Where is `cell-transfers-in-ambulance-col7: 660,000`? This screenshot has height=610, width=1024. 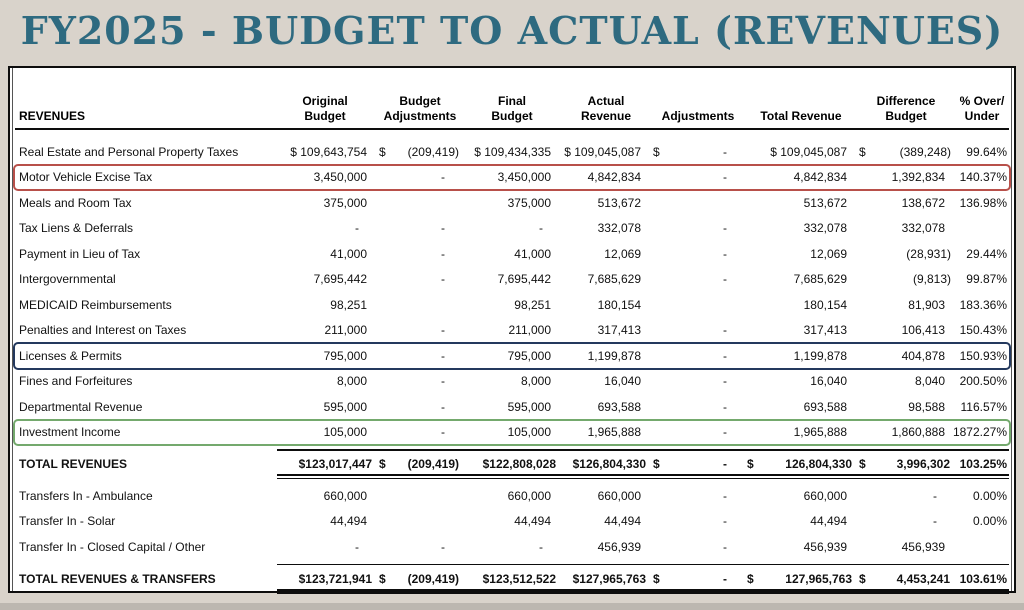 cell-transfers-in-ambulance-col7: 660,000 is located at coordinates (801, 496).